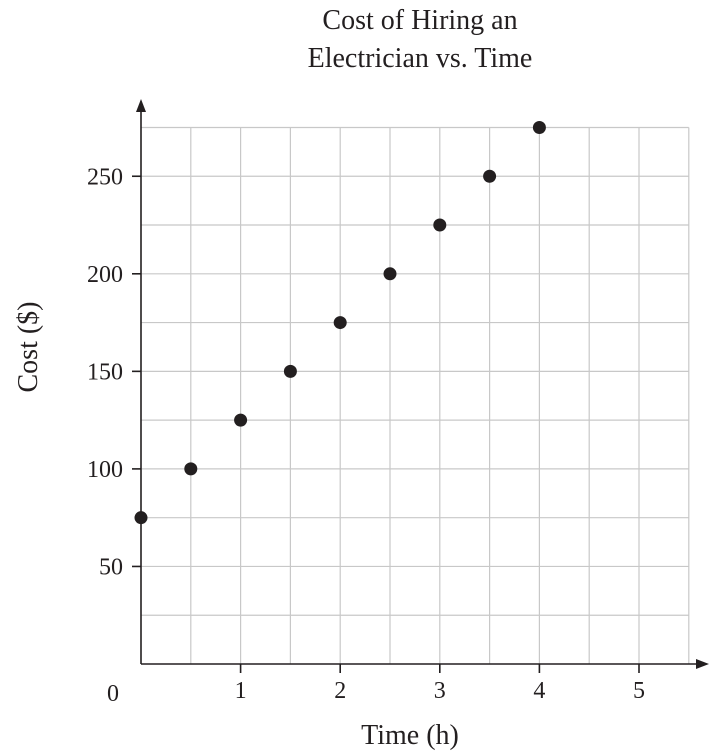  What do you see at coordinates (28, 347) in the screenshot?
I see `y-axis-label: Cost ($)` at bounding box center [28, 347].